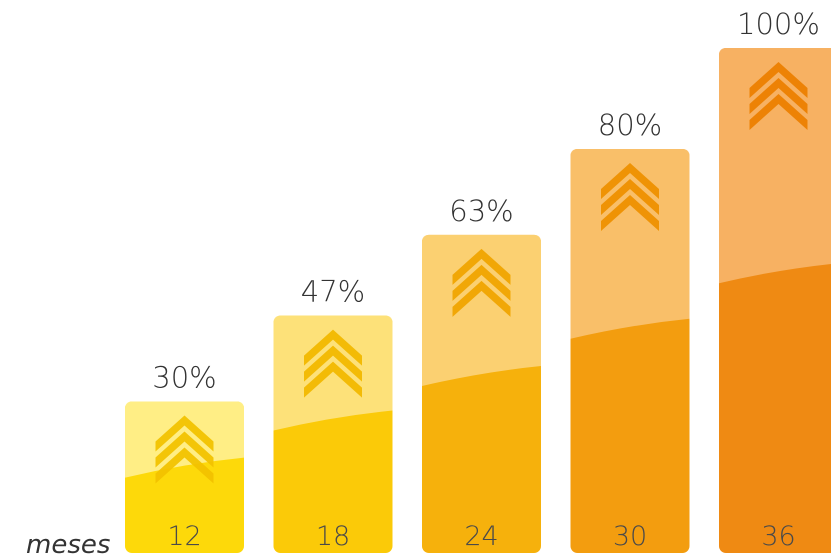  I want to click on category-label-36: 36, so click(778, 536).